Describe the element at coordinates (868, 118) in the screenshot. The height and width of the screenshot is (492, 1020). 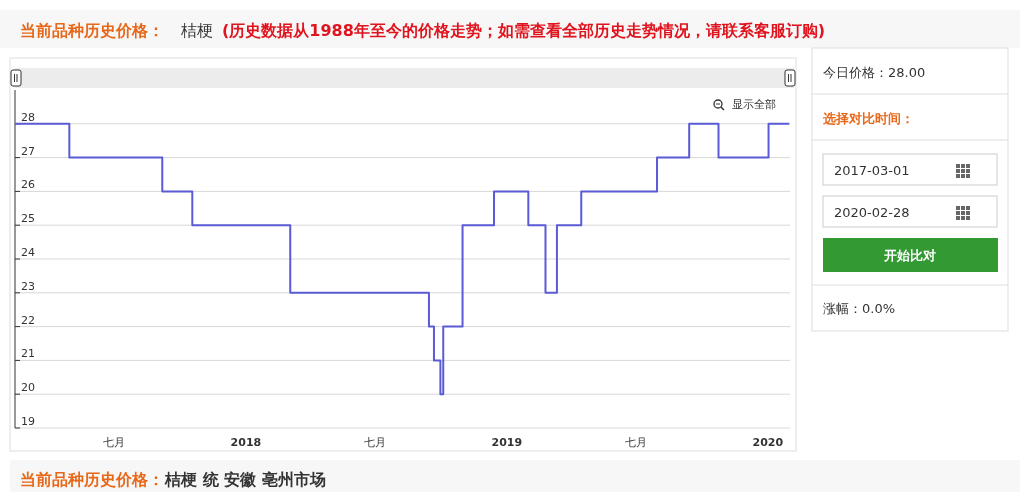
I see `text: 选择对比时间：` at that location.